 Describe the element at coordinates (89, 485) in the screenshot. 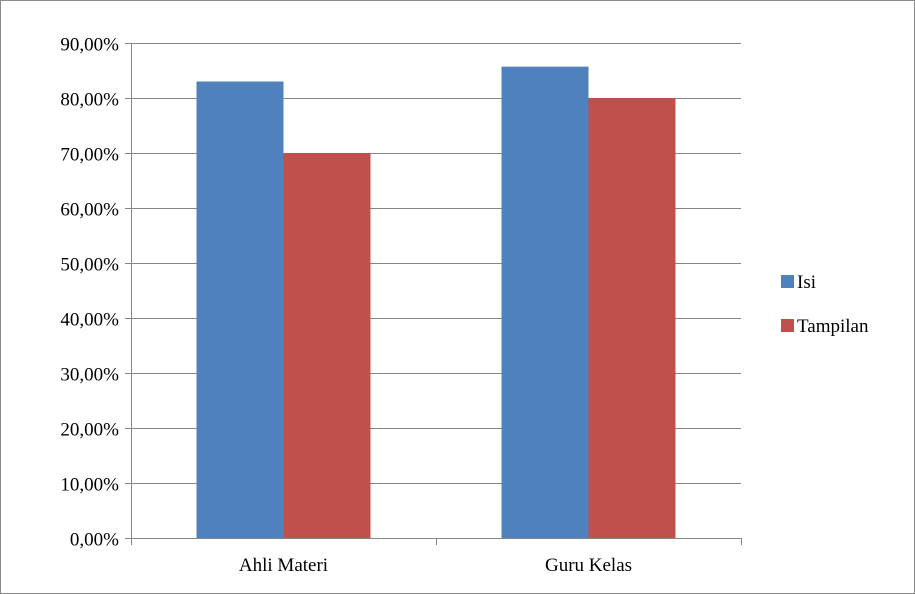

I see `y-tick-label: 10,00%` at that location.